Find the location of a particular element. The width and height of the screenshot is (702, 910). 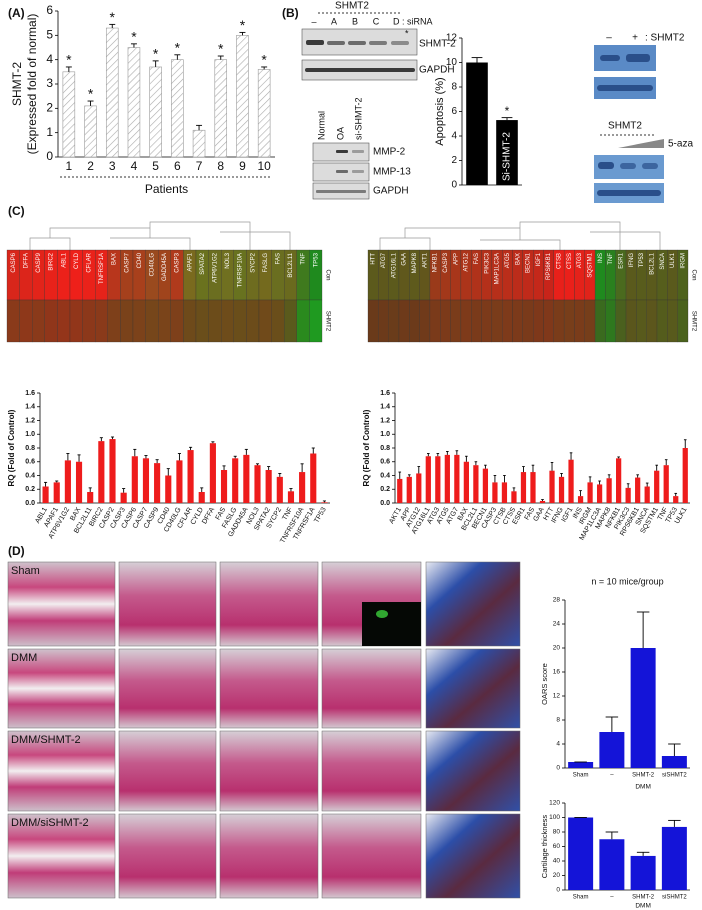

y-axis-label: OARS score is located at coordinates (544, 684).